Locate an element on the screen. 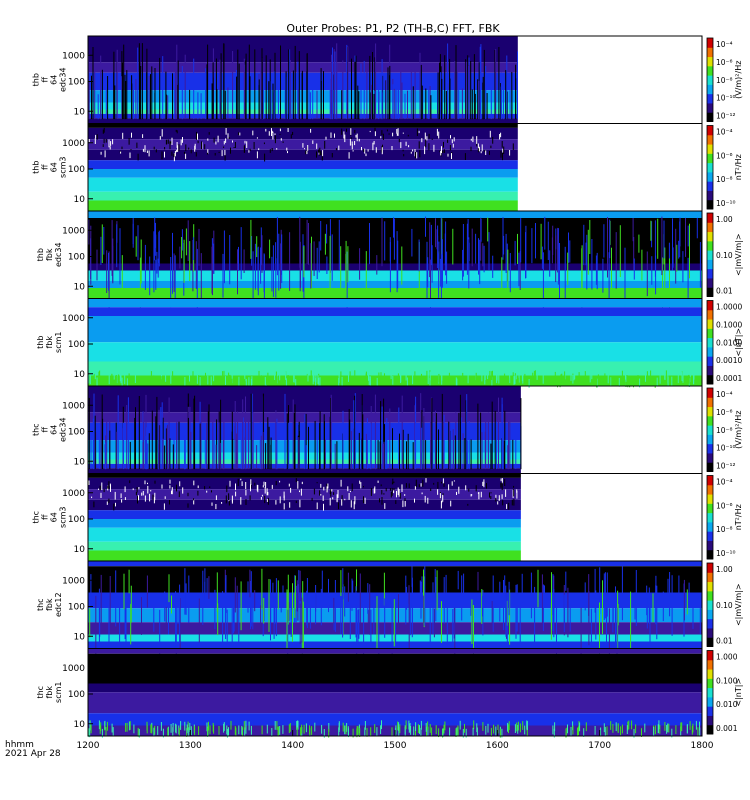 This screenshot has height=800, width=750. ytick-label-tfb-fbk-scm1-0: 1000 is located at coordinates (73, 319).